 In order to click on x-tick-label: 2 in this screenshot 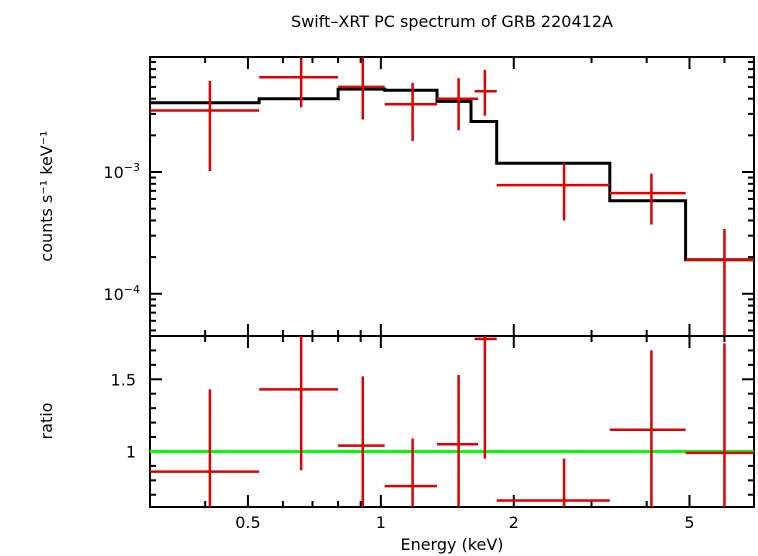, I will do `click(514, 522)`.